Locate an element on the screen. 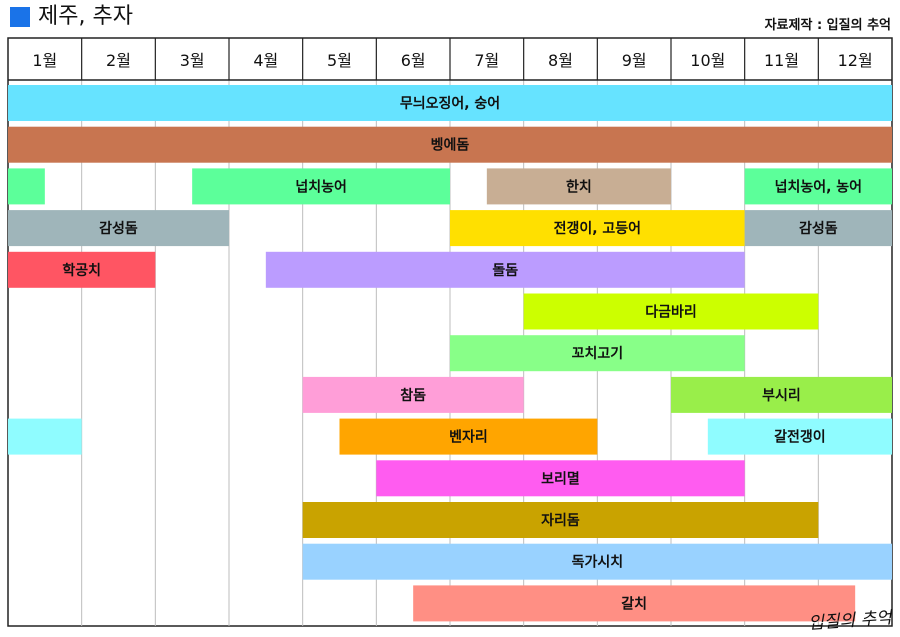 The width and height of the screenshot is (900, 637). bar-label: 넙치농어, 농어 is located at coordinates (818, 186).